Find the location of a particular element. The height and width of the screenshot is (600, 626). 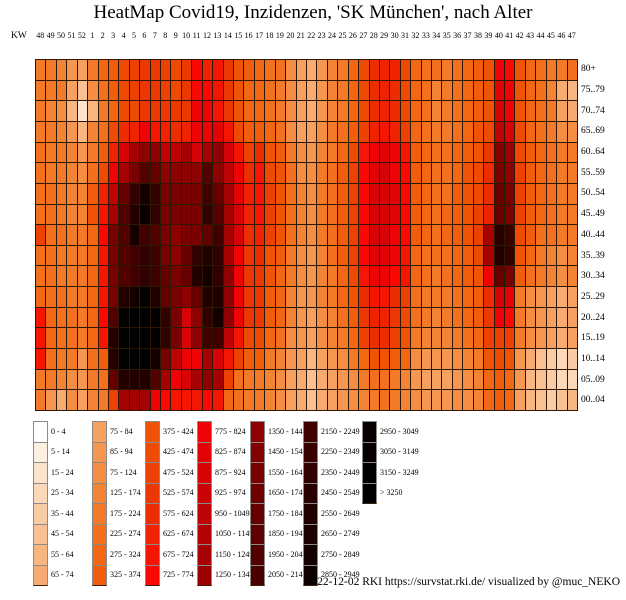

week-tick: 18 is located at coordinates (269, 35).